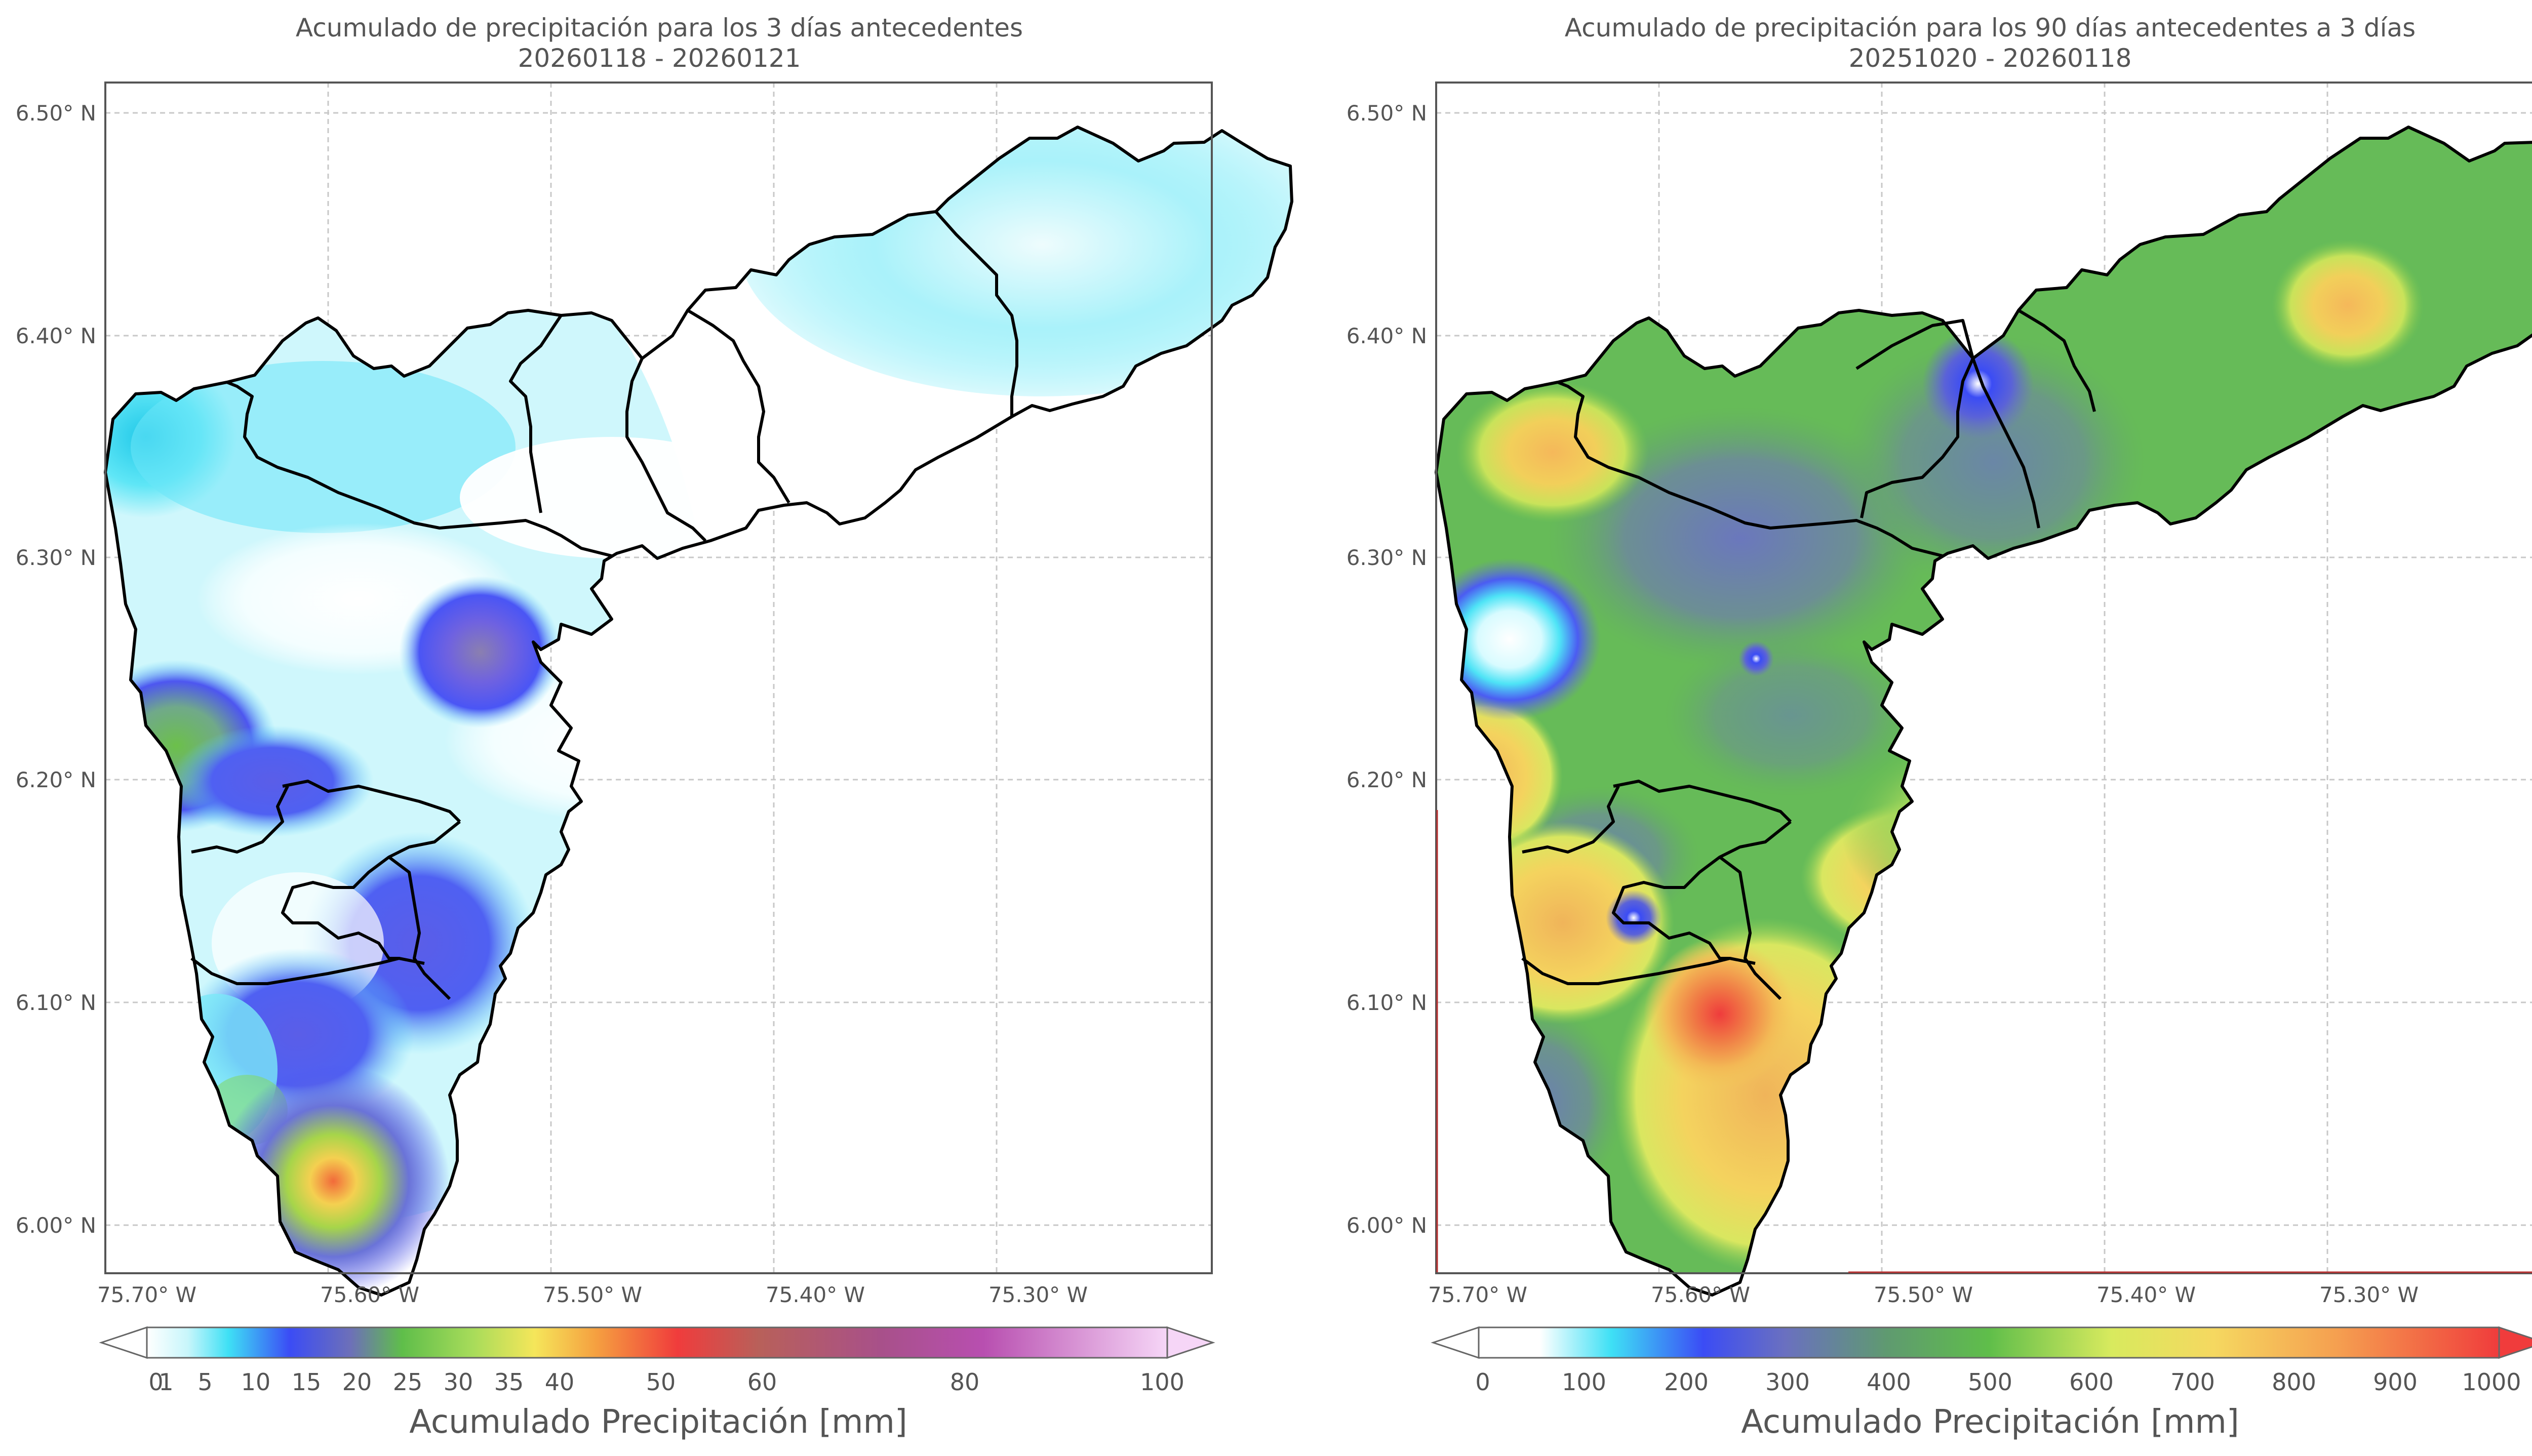 This screenshot has height=1456, width=2532. I want to click on left-cb-tick: 20, so click(357, 1382).